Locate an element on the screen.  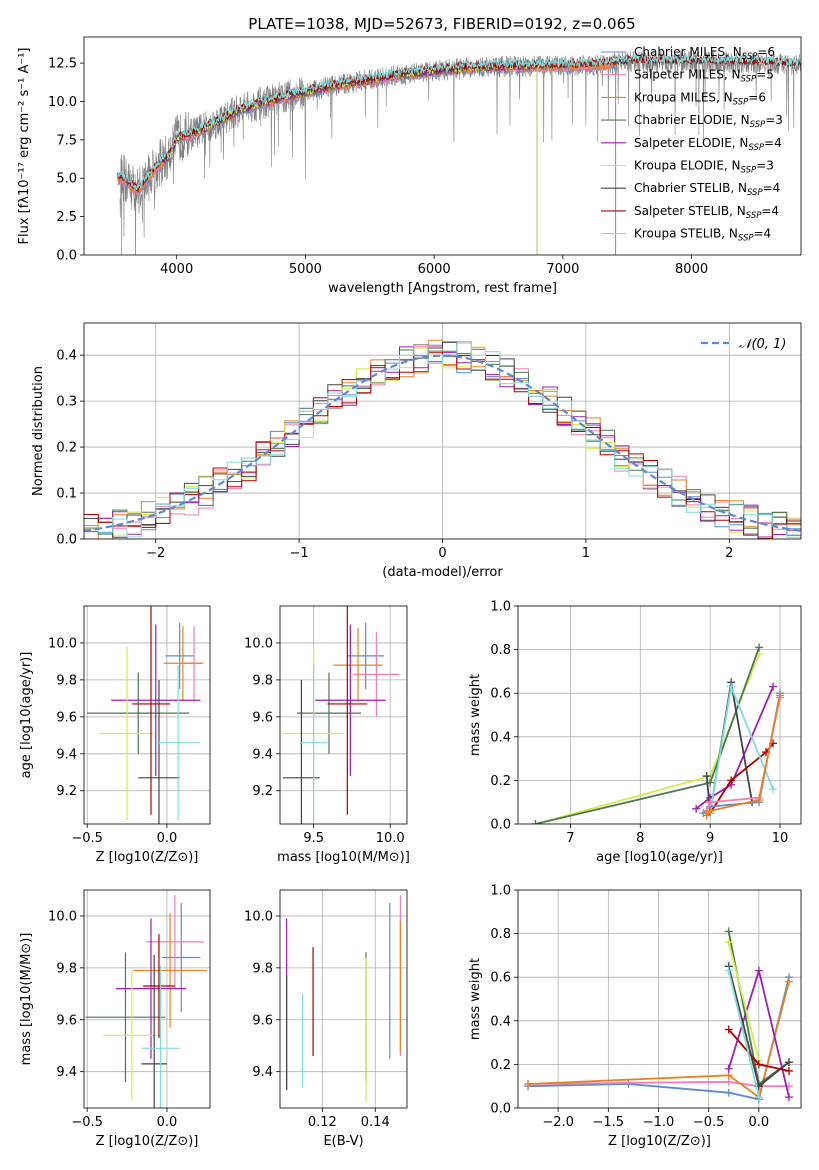
x-tick-label: 10 is located at coordinates (780, 838).